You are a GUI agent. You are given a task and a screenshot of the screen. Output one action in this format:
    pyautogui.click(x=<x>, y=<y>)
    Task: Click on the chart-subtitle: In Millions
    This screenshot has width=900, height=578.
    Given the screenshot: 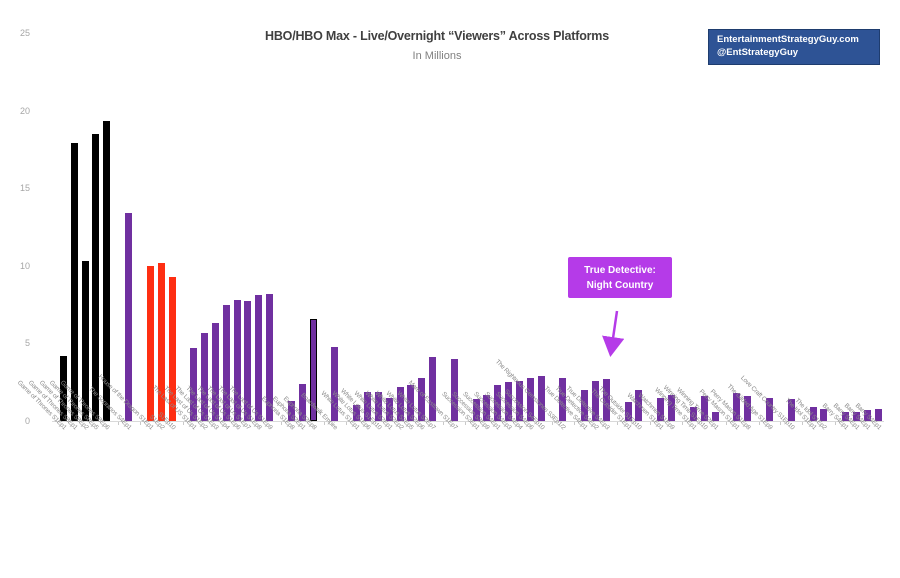 What is the action you would take?
    pyautogui.click(x=437, y=56)
    